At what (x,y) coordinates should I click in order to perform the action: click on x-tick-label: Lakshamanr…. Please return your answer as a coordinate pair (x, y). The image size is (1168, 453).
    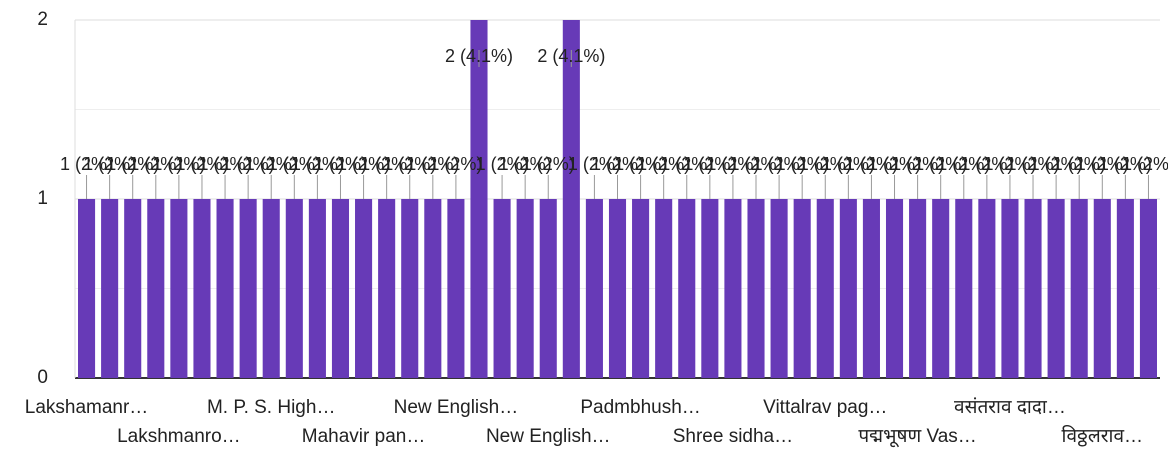
    Looking at the image, I should click on (87, 407).